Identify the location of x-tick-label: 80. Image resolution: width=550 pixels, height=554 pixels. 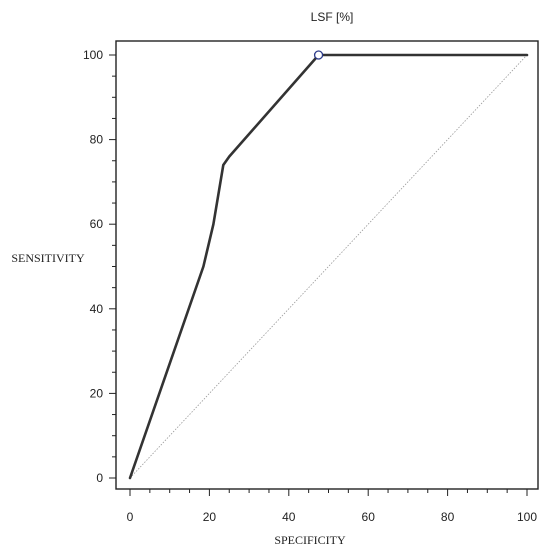
(448, 517).